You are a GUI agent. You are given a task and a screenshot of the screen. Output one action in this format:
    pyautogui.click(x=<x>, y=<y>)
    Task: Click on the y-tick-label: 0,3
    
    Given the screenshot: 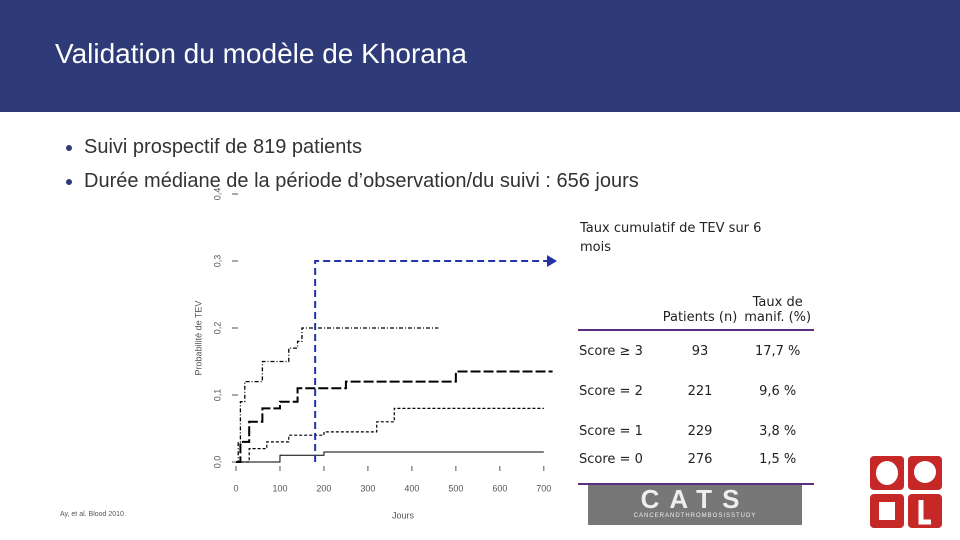 What is the action you would take?
    pyautogui.click(x=217, y=261)
    